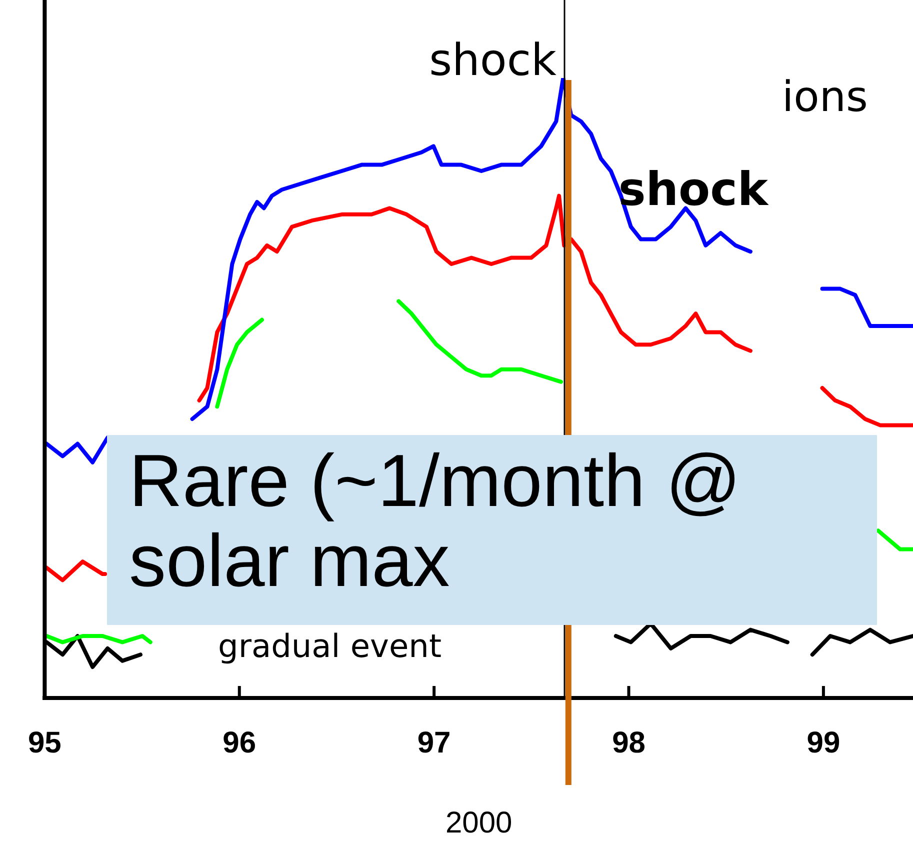 This screenshot has height=846, width=913. Describe the element at coordinates (825, 96) in the screenshot. I see `annotation: ions` at that location.